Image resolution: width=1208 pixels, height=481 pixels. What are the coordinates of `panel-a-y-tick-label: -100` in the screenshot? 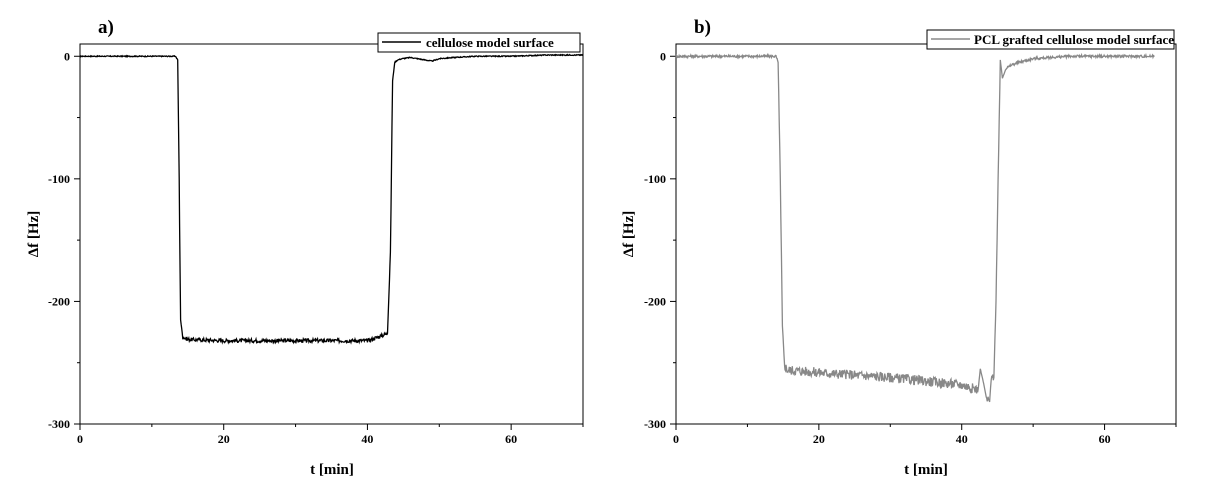 It's located at (59, 179).